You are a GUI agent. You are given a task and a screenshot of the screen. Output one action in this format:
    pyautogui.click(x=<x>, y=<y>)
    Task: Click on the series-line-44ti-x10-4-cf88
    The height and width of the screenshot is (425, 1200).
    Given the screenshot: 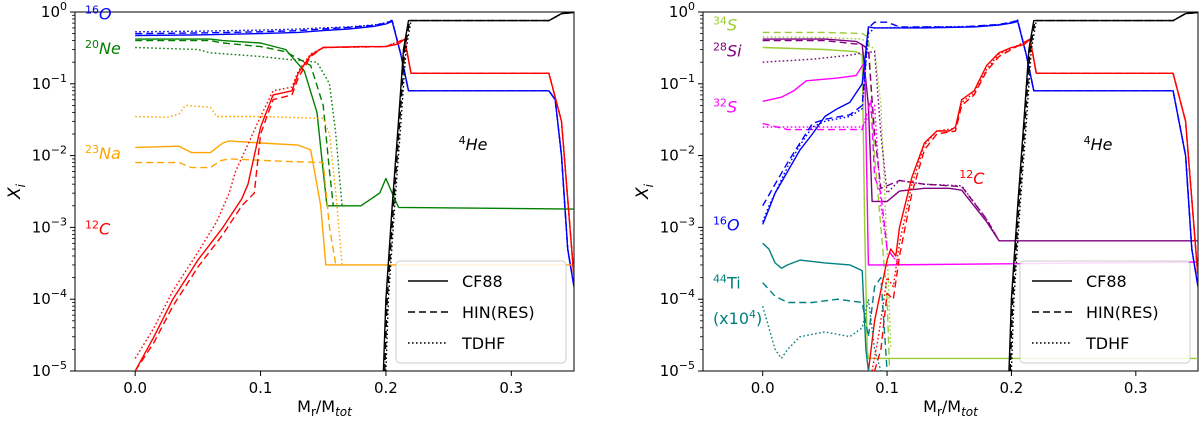 What is the action you would take?
    pyautogui.click(x=816, y=306)
    